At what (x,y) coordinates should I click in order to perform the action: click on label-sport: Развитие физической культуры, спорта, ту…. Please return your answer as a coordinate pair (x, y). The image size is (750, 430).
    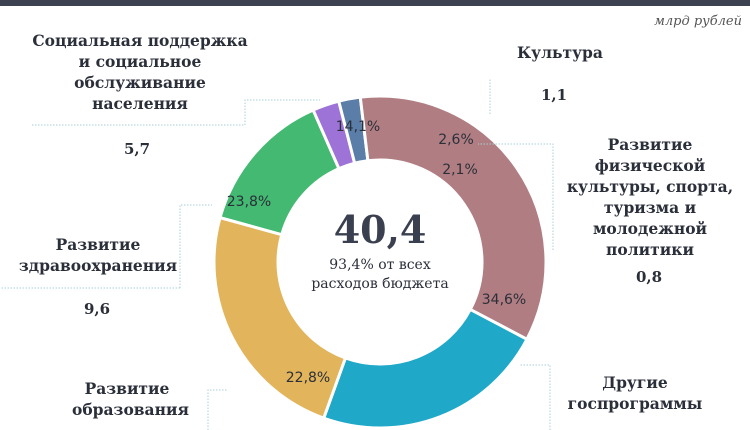
    Looking at the image, I should click on (650, 197).